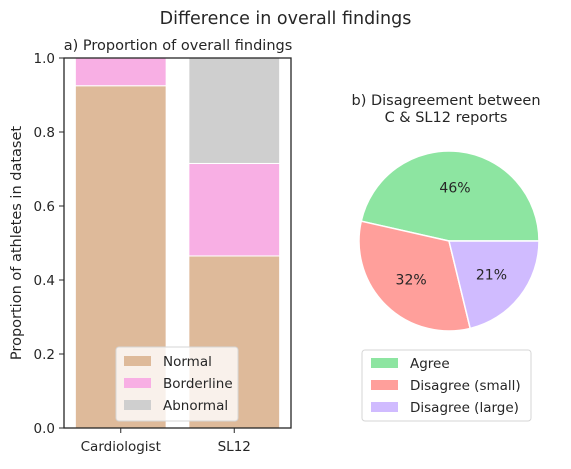 The image size is (571, 469). I want to click on legend-swatch-disagree-large, so click(384, 407).